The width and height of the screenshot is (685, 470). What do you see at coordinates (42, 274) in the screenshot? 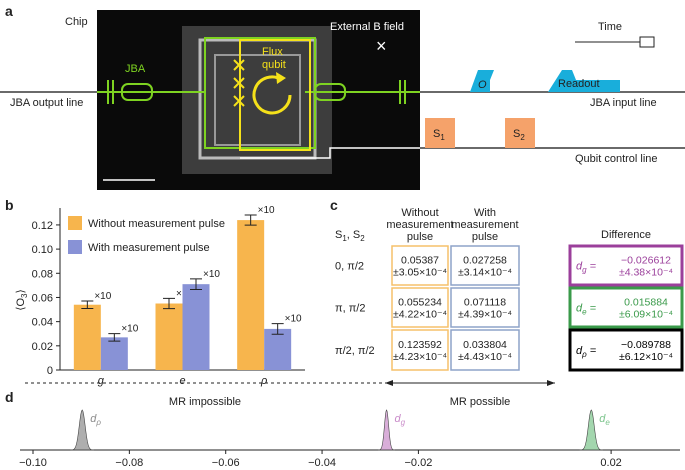
I see `y-tick-label: 0.08` at bounding box center [42, 274].